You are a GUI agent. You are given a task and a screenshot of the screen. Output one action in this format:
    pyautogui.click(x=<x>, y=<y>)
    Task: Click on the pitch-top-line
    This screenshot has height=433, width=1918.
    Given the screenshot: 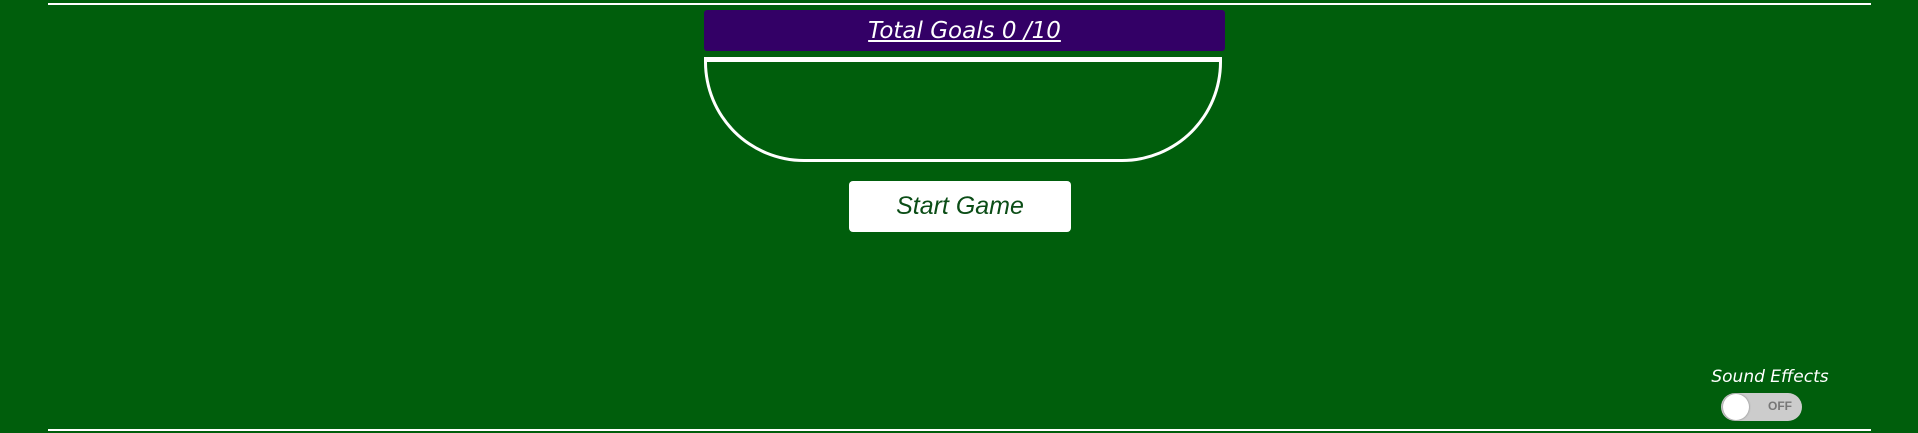 What is the action you would take?
    pyautogui.click(x=959, y=4)
    